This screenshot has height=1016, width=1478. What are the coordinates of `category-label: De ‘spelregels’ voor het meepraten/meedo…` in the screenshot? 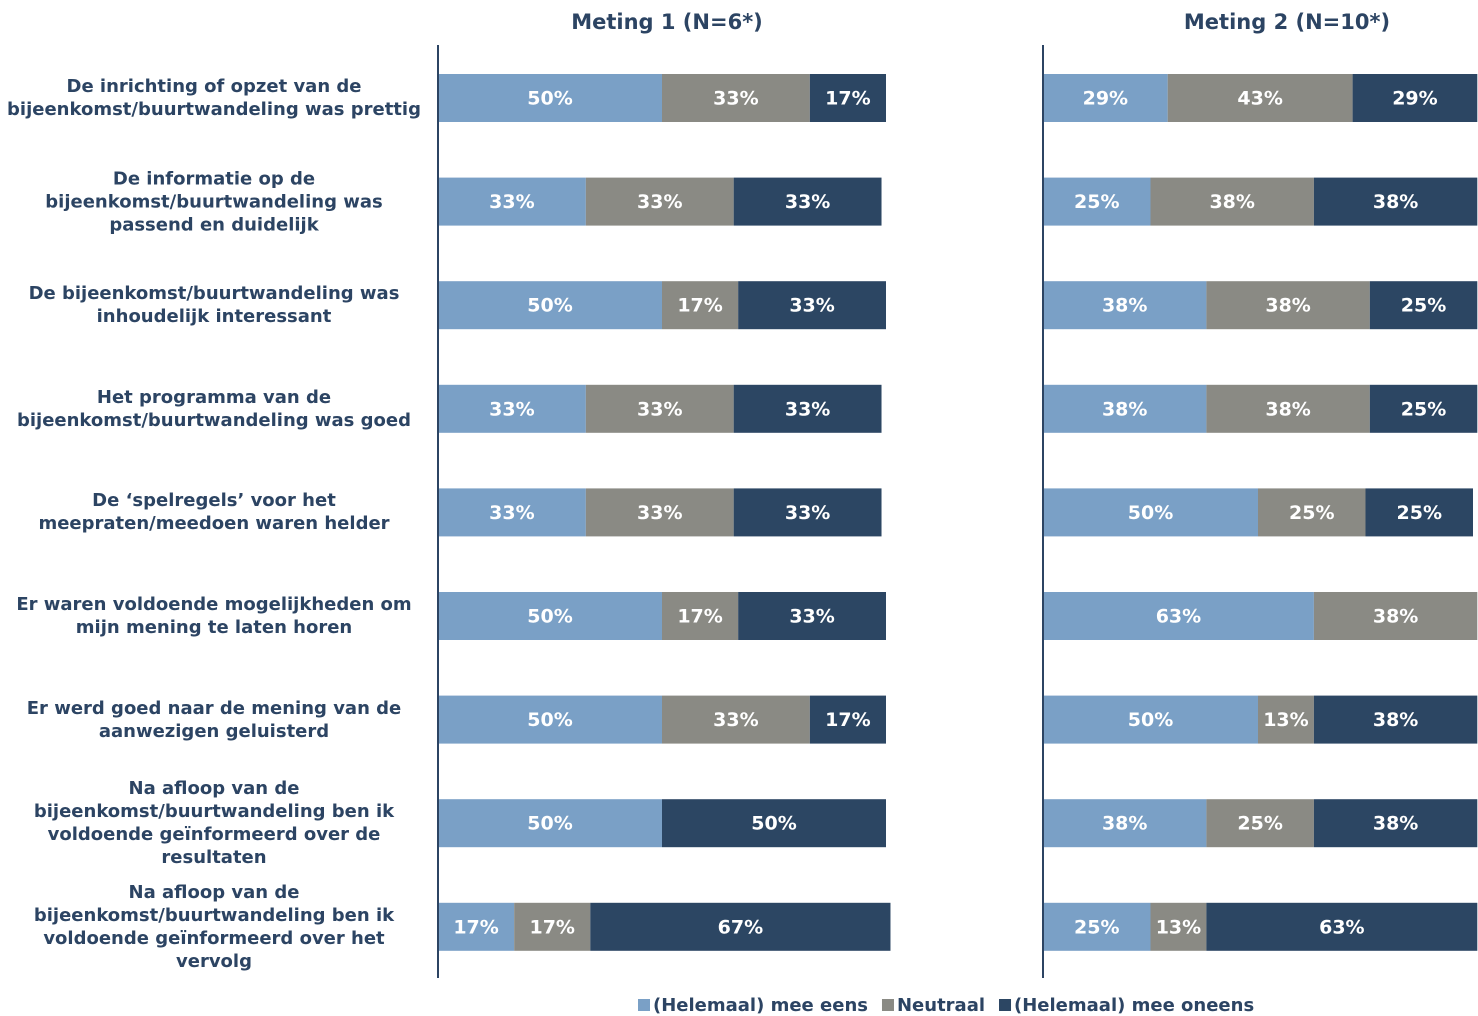 It's located at (214, 512).